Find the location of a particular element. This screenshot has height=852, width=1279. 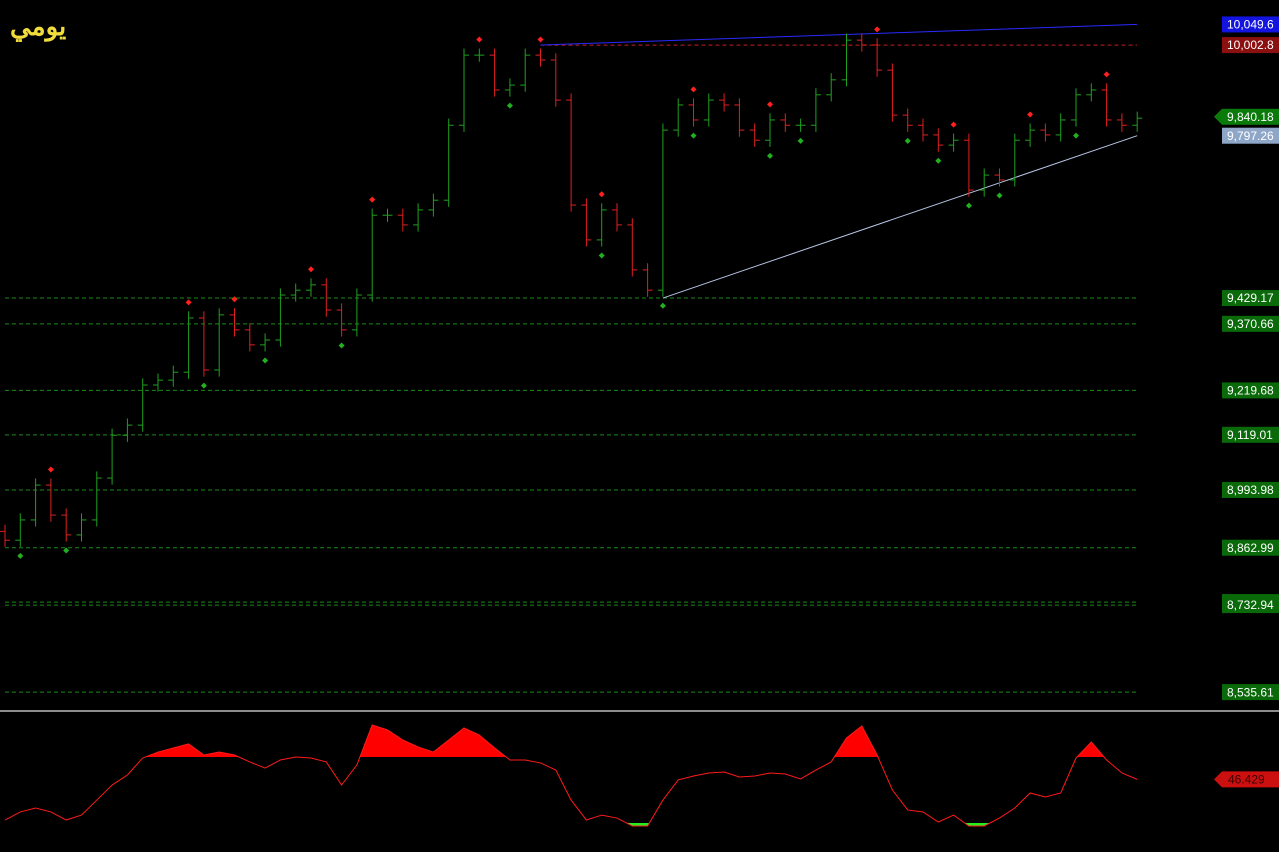

level-label: 9,797.26 is located at coordinates (1250, 136).